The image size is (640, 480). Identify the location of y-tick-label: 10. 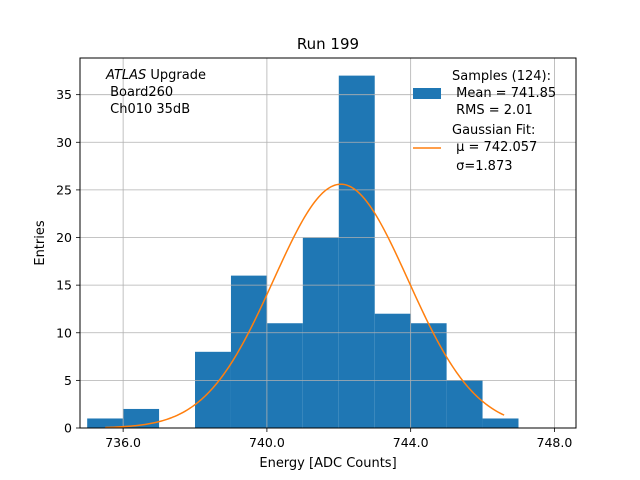
(64, 332).